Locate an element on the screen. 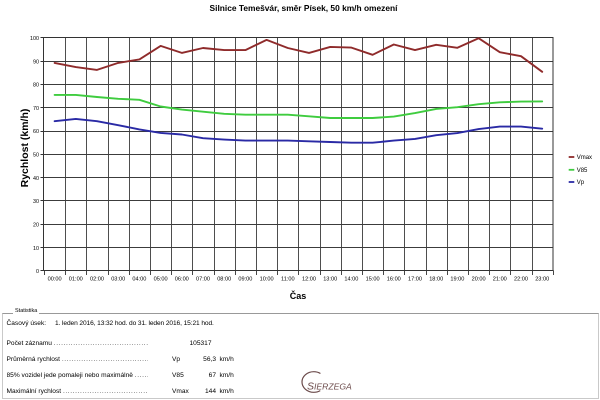 The width and height of the screenshot is (600, 400). svg-text: 11:00 is located at coordinates (288, 280).